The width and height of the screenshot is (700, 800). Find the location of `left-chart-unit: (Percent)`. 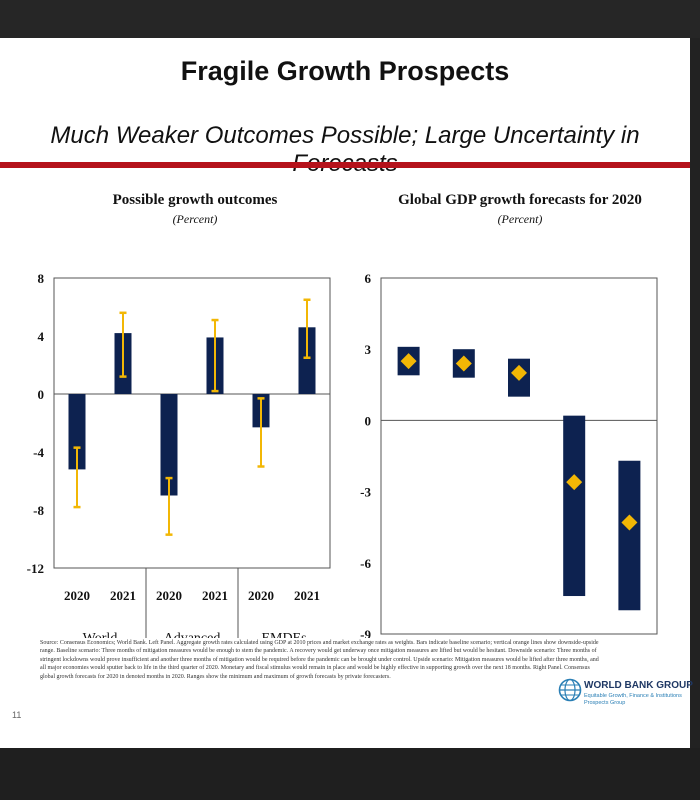

left-chart-unit: (Percent) is located at coordinates (195, 219).